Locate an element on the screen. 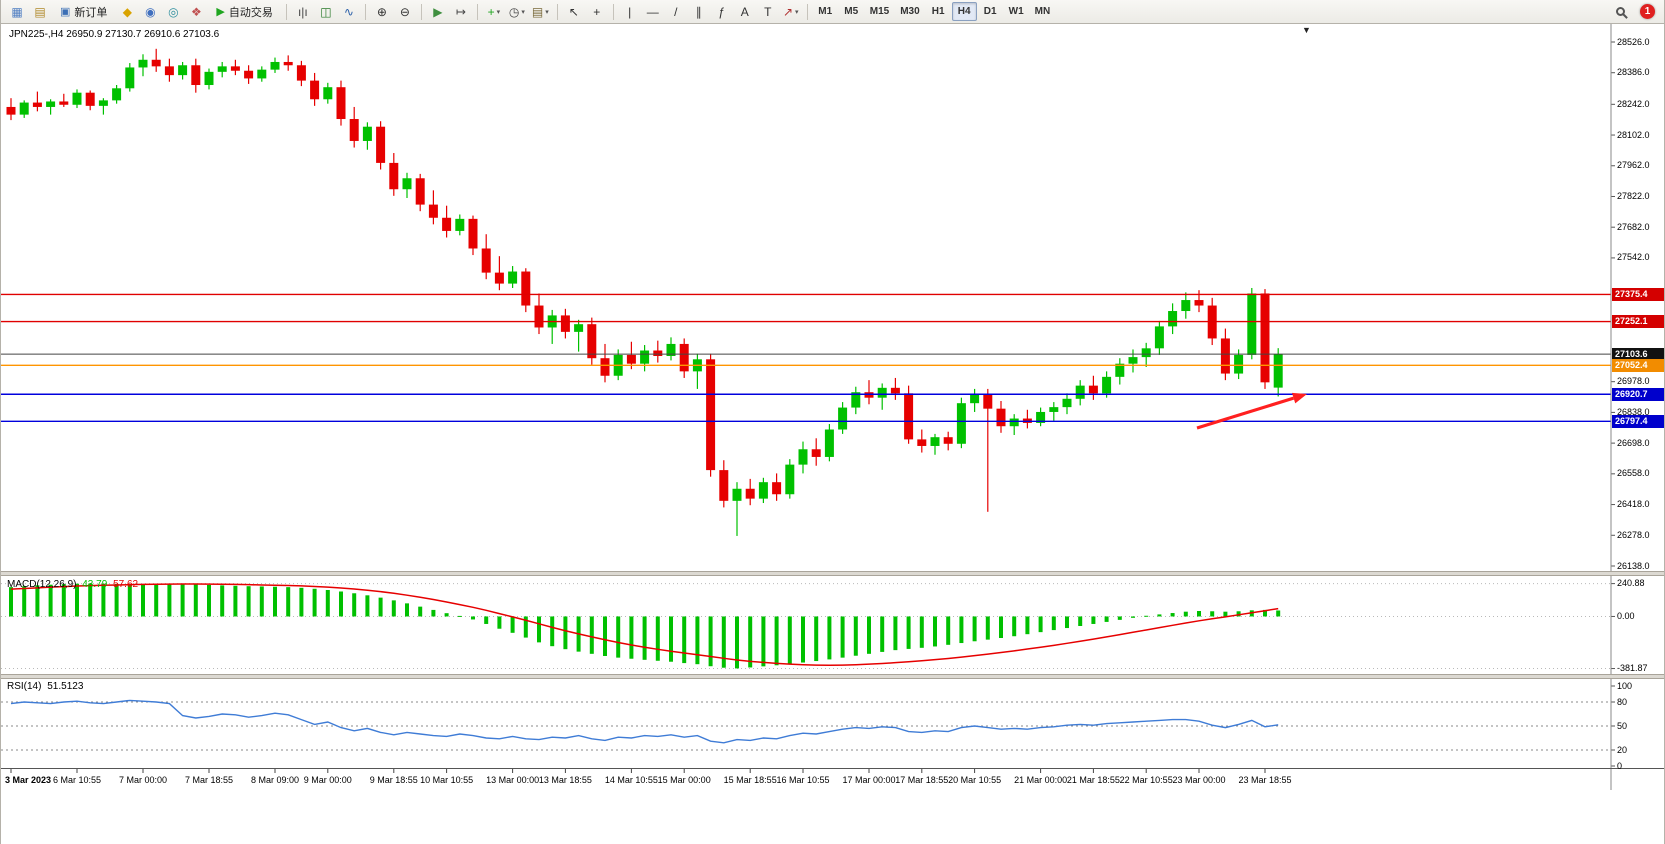  crosshair-icon: + is located at coordinates (597, 11).